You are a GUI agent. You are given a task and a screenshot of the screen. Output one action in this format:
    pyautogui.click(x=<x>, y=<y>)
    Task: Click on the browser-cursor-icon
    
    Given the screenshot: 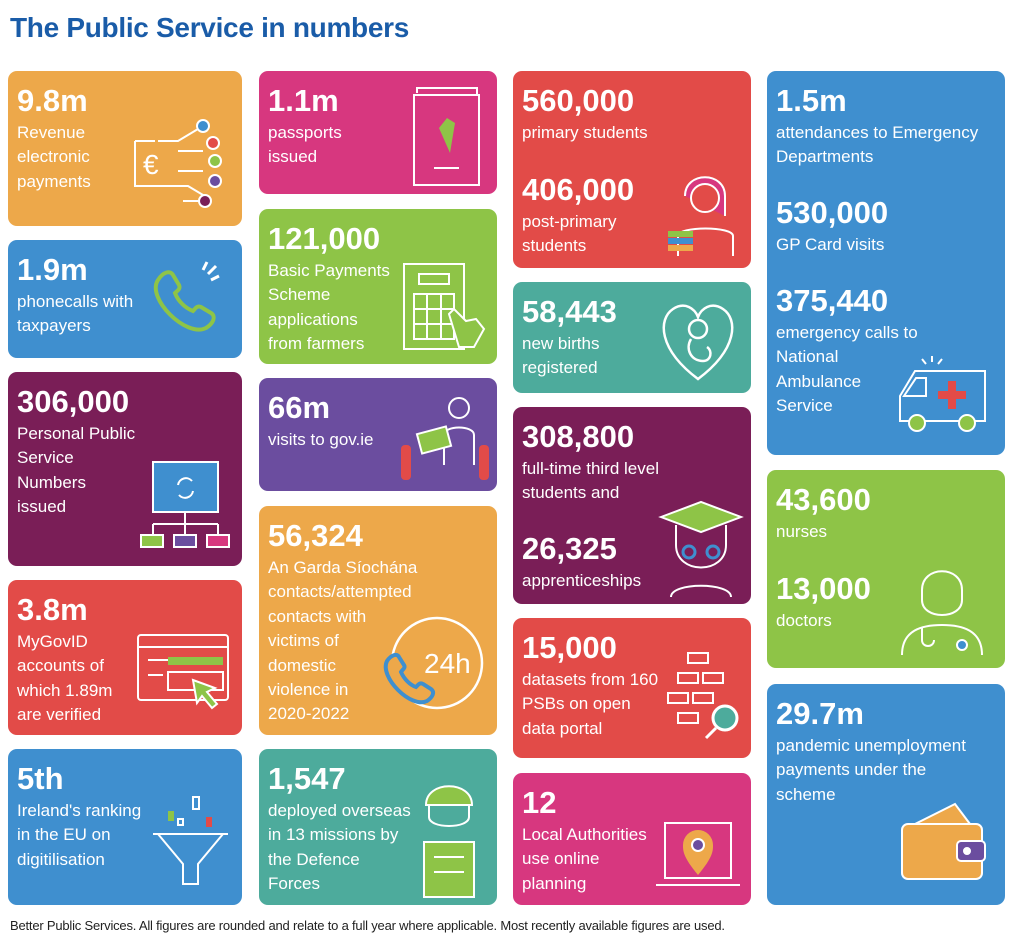 What is the action you would take?
    pyautogui.click(x=183, y=677)
    